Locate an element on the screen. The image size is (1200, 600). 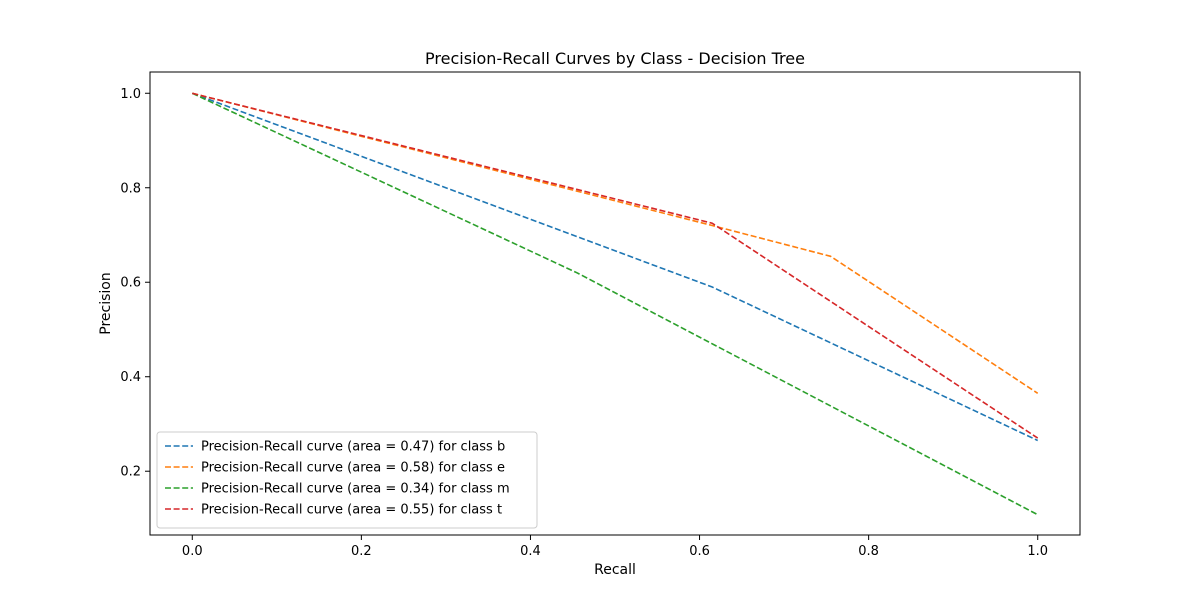
legend-box is located at coordinates (347, 480).